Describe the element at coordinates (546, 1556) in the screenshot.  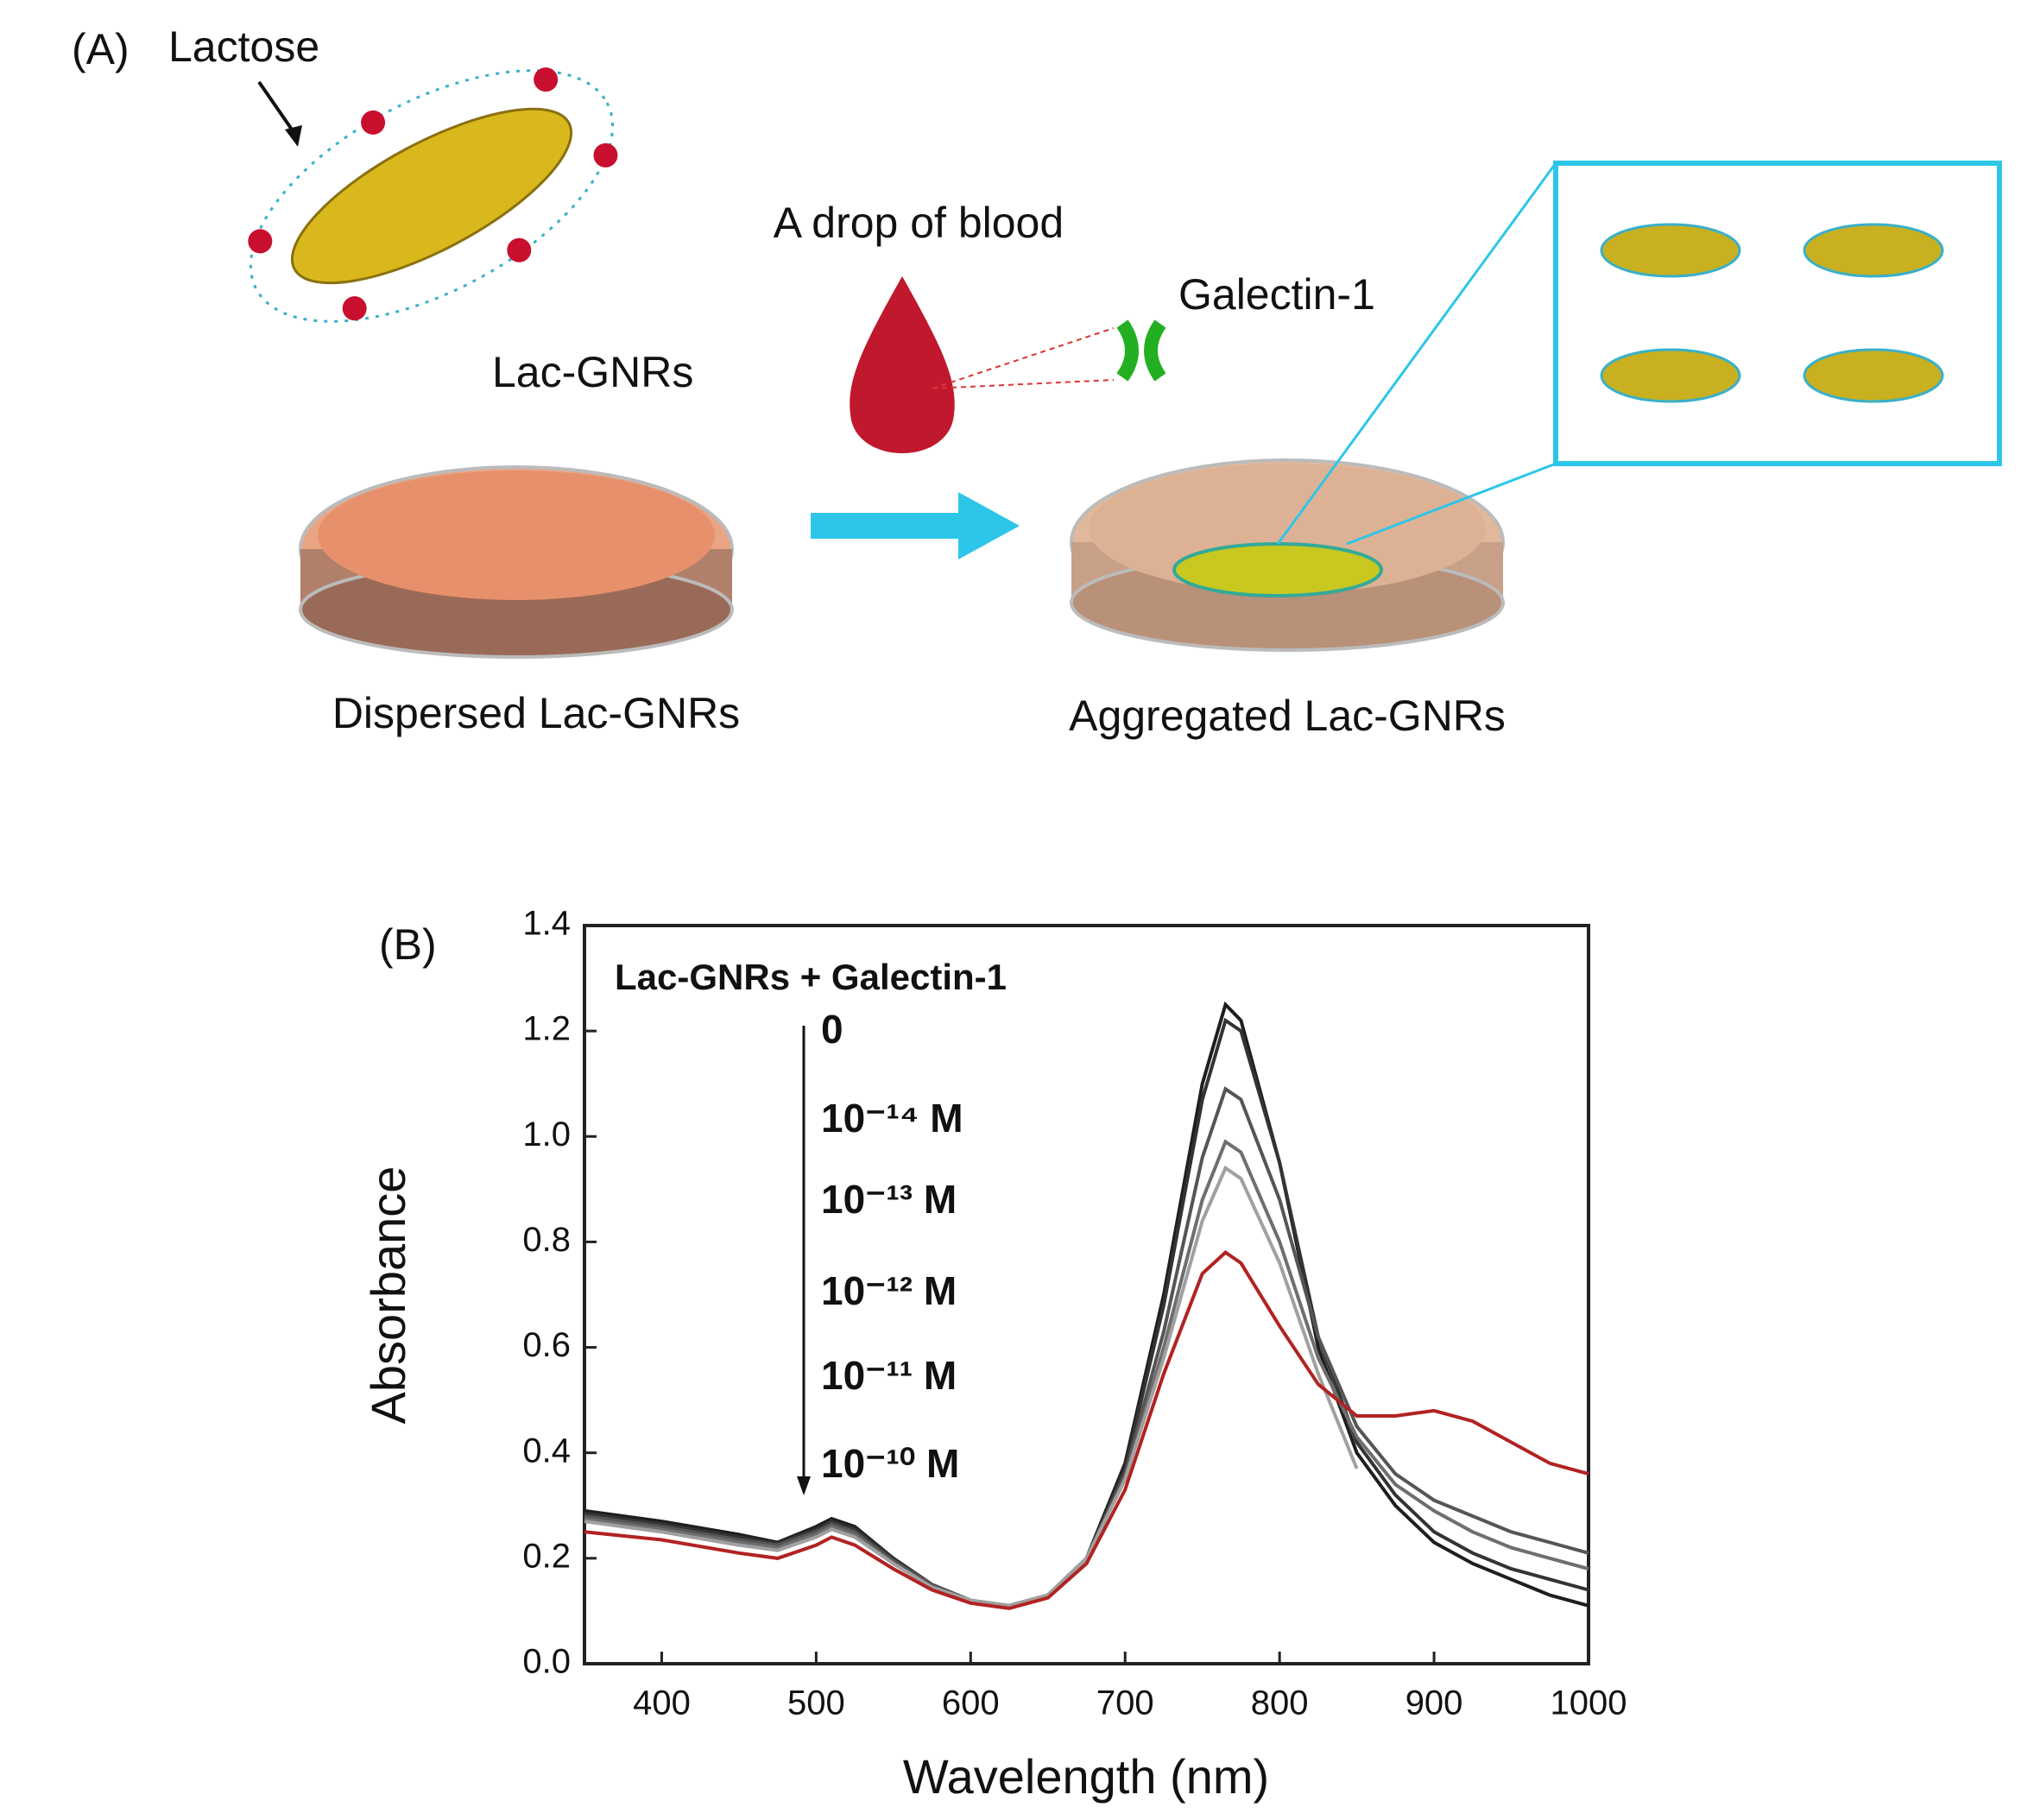
I see `y-tick-label: 0.2` at that location.